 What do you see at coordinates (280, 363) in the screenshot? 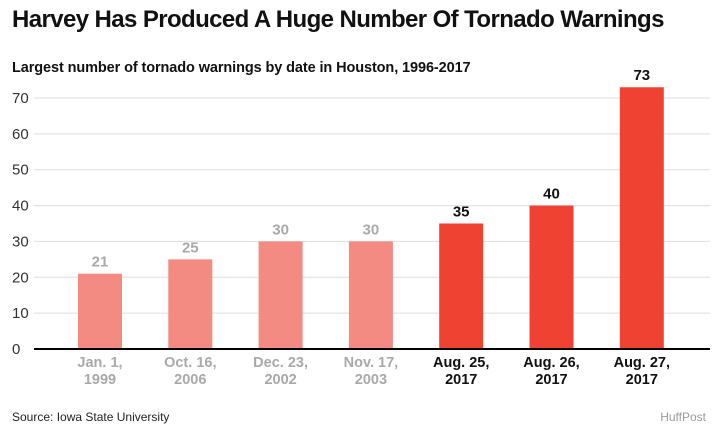
I see `x-category-label: Dec. 23,` at bounding box center [280, 363].